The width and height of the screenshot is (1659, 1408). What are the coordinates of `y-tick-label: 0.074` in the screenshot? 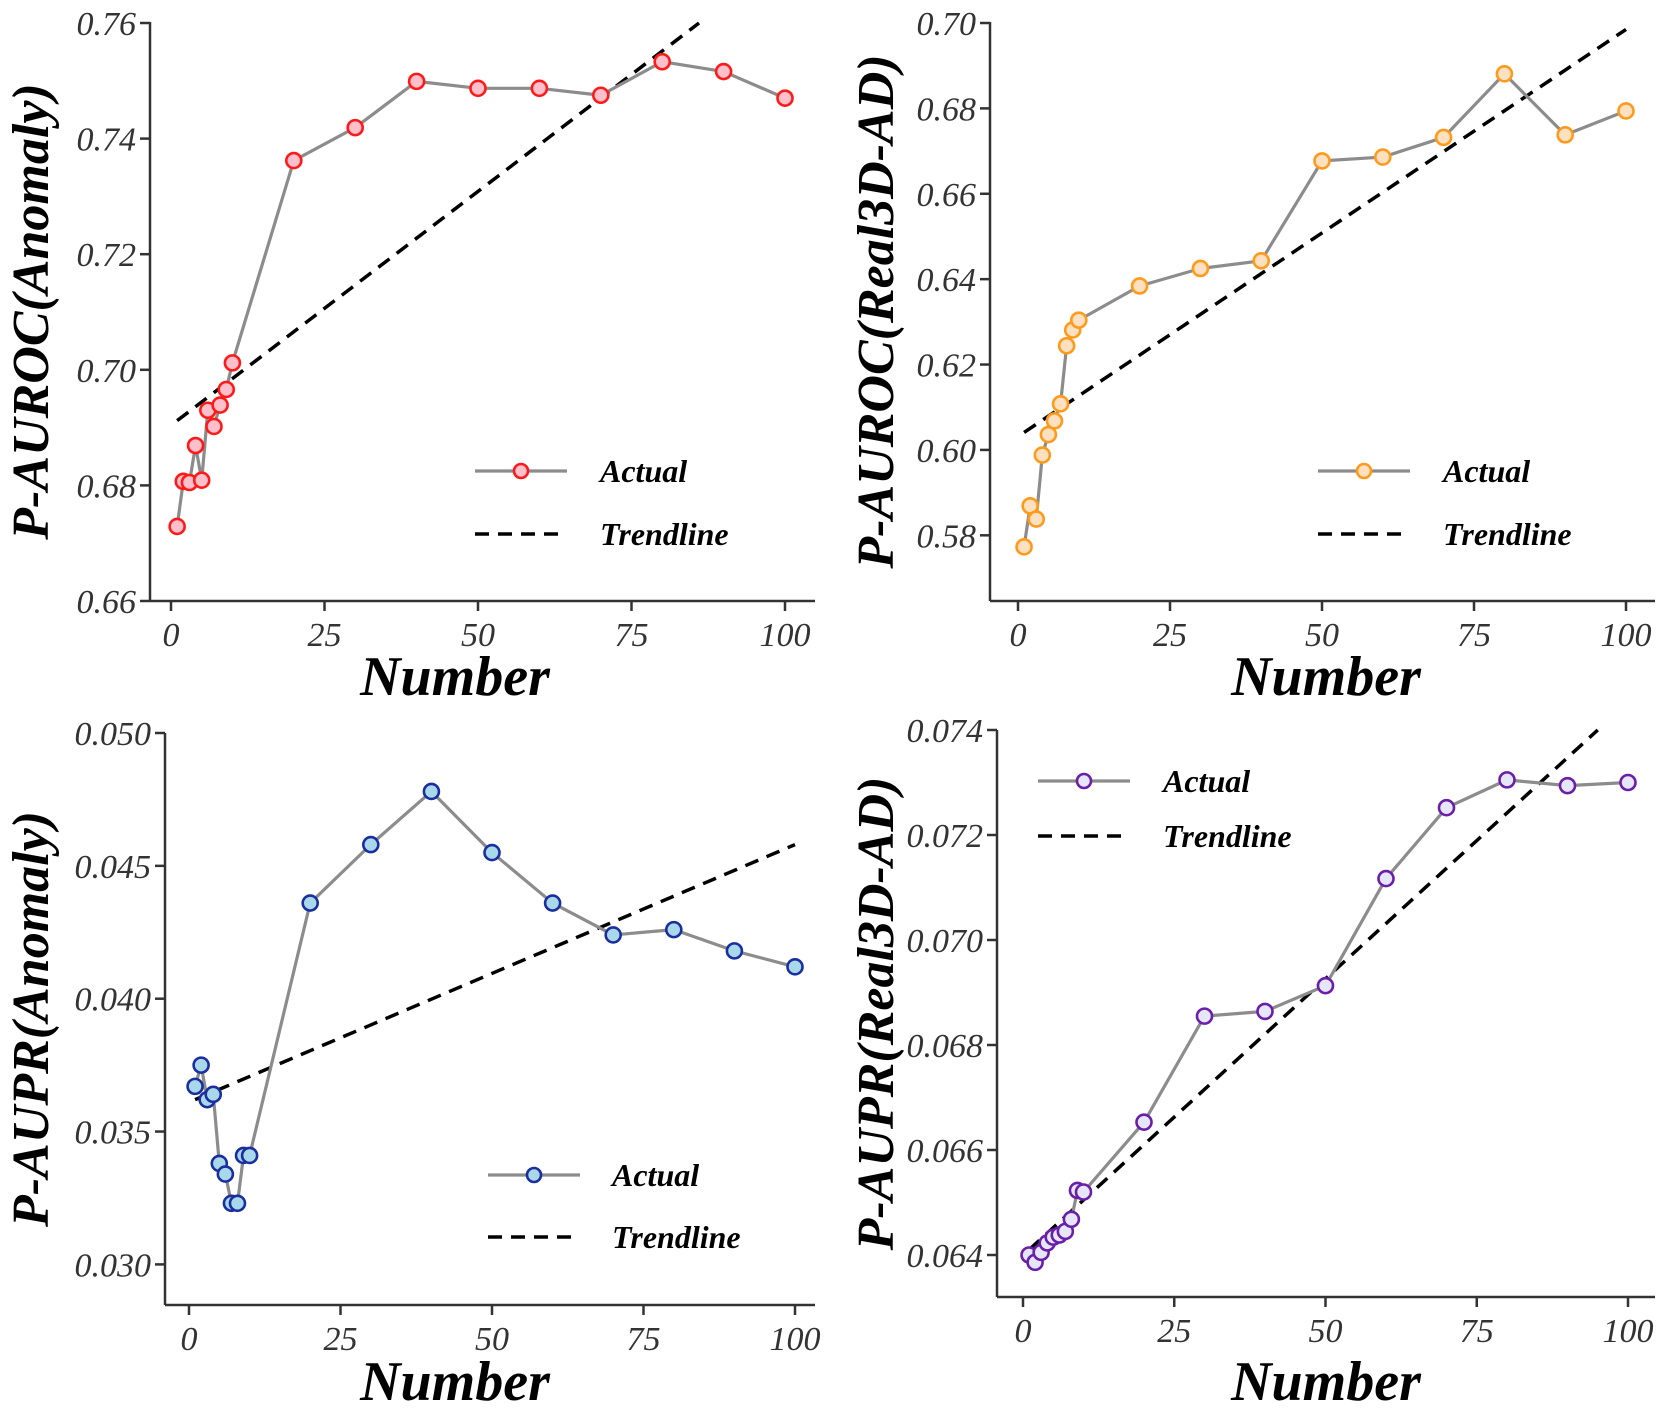 It's located at (945, 731).